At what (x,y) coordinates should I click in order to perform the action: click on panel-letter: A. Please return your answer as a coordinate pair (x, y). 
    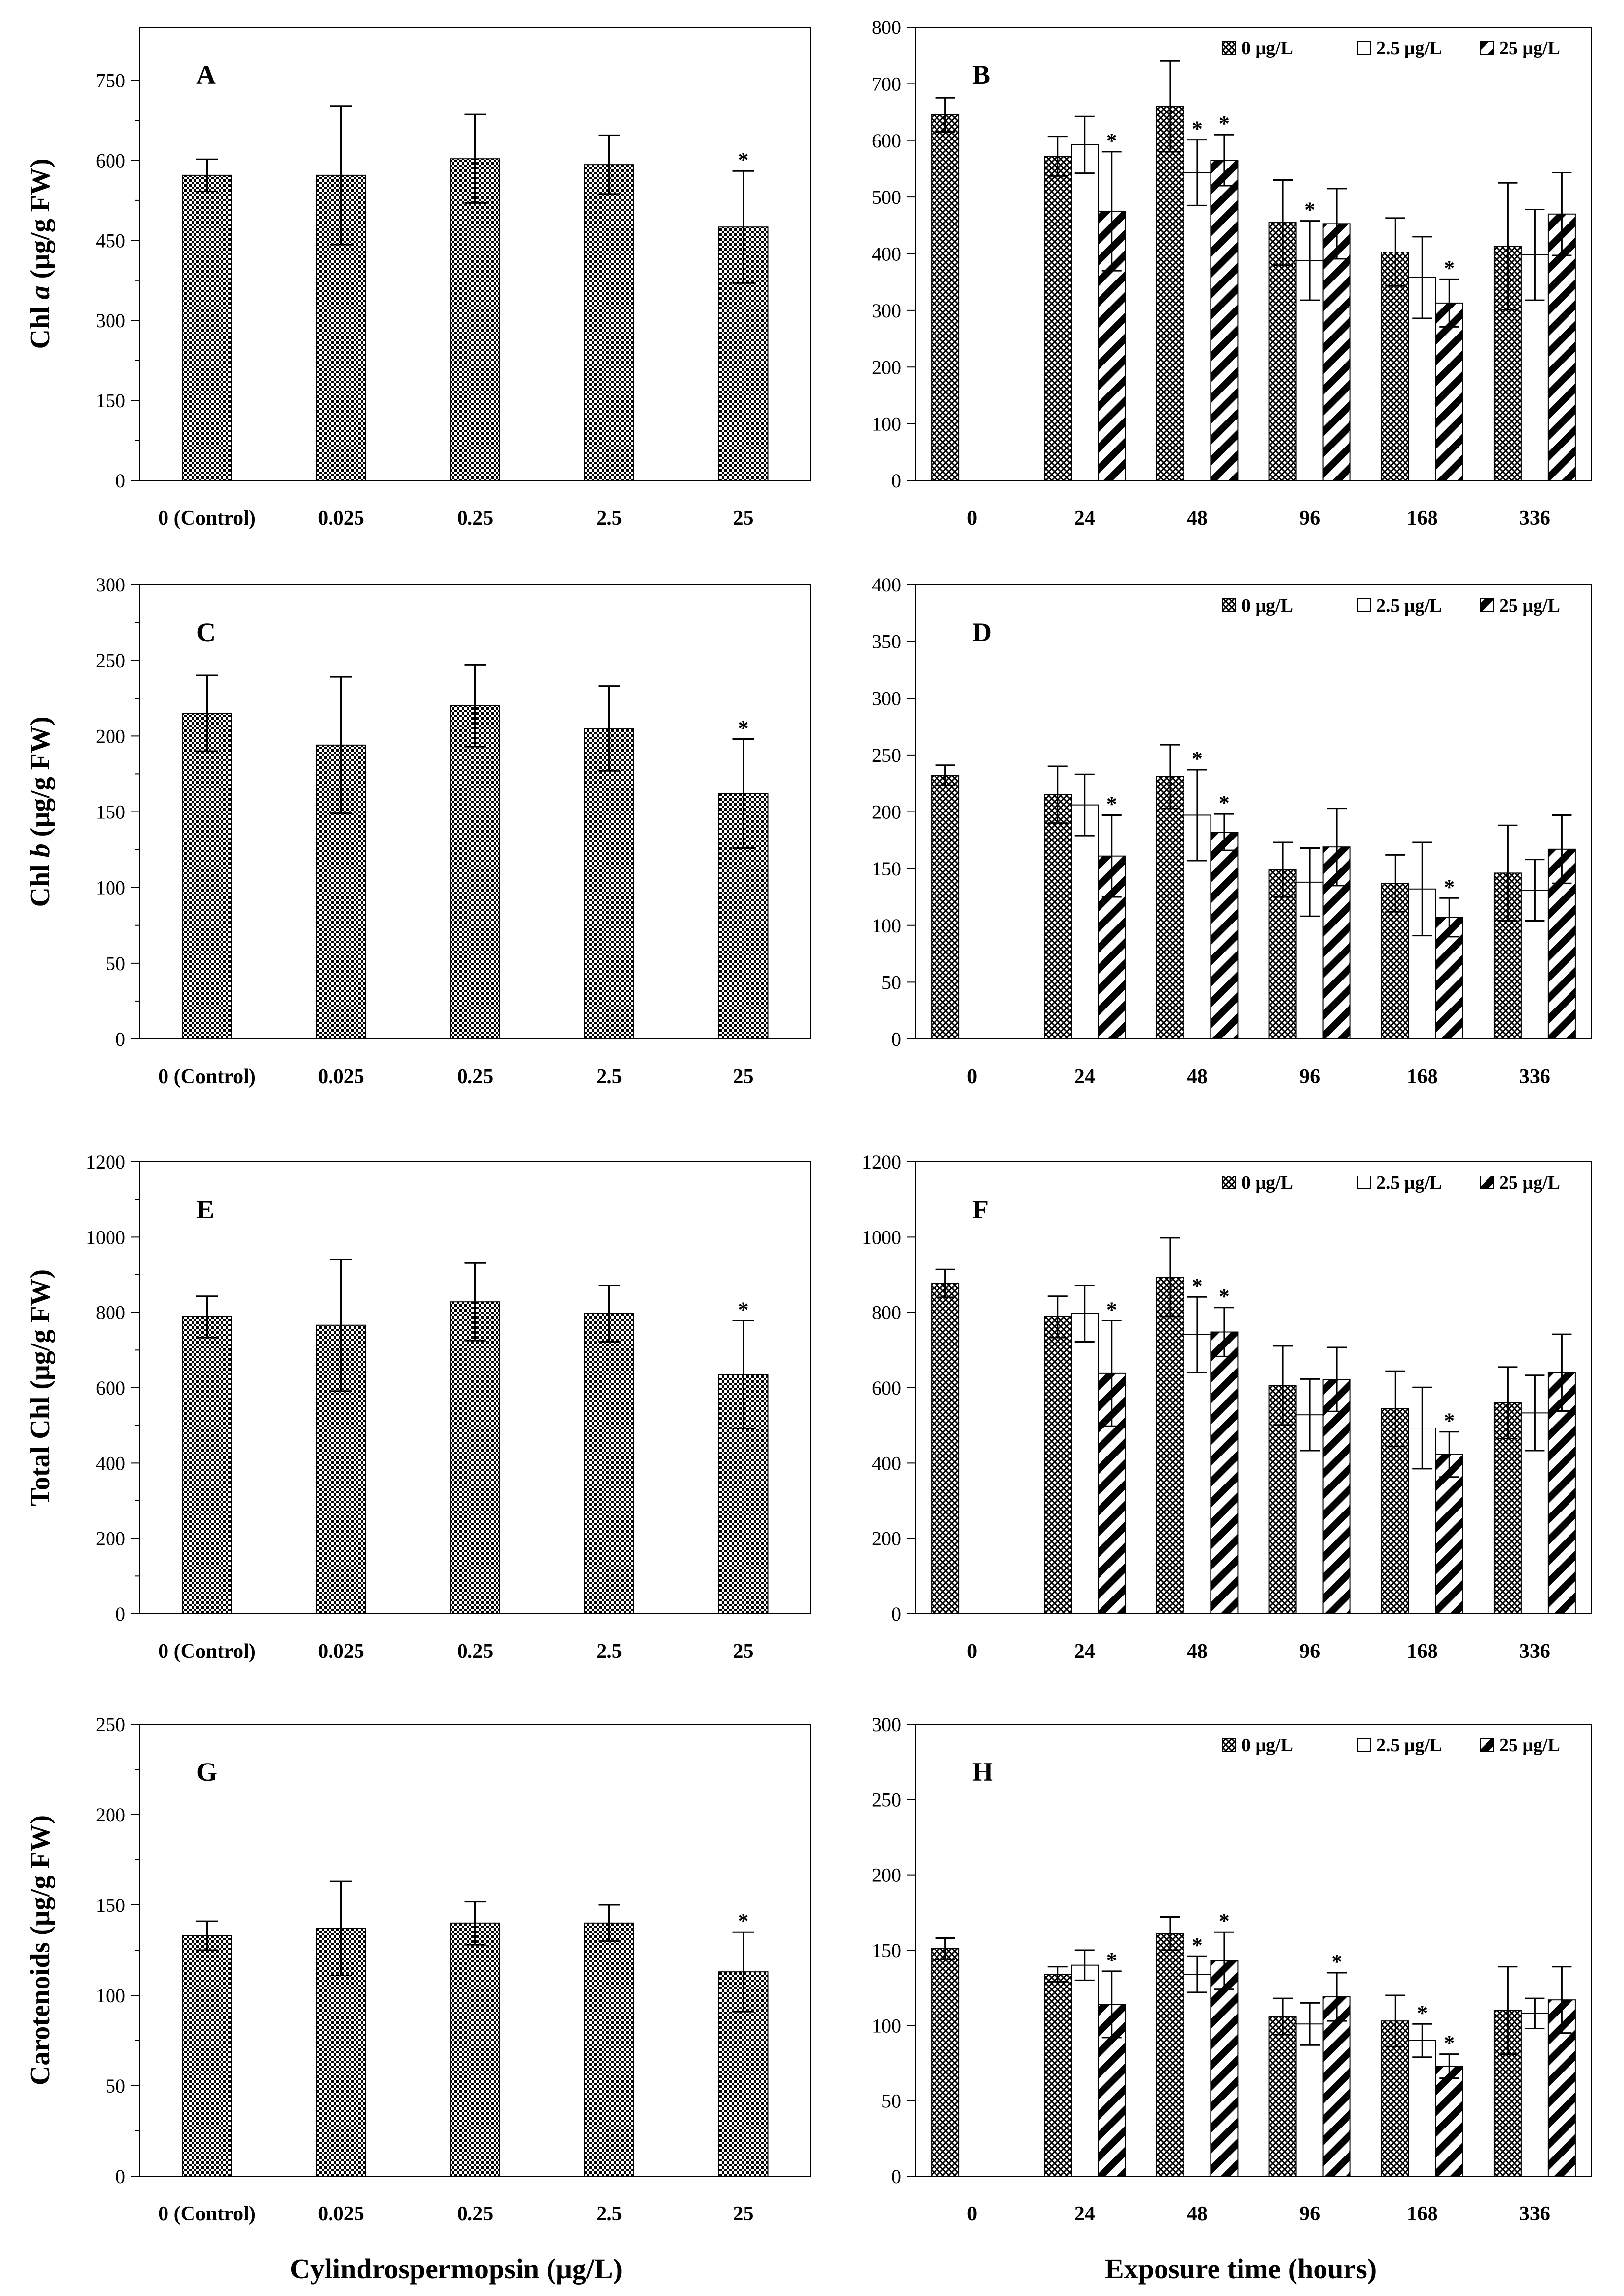
    Looking at the image, I should click on (206, 74).